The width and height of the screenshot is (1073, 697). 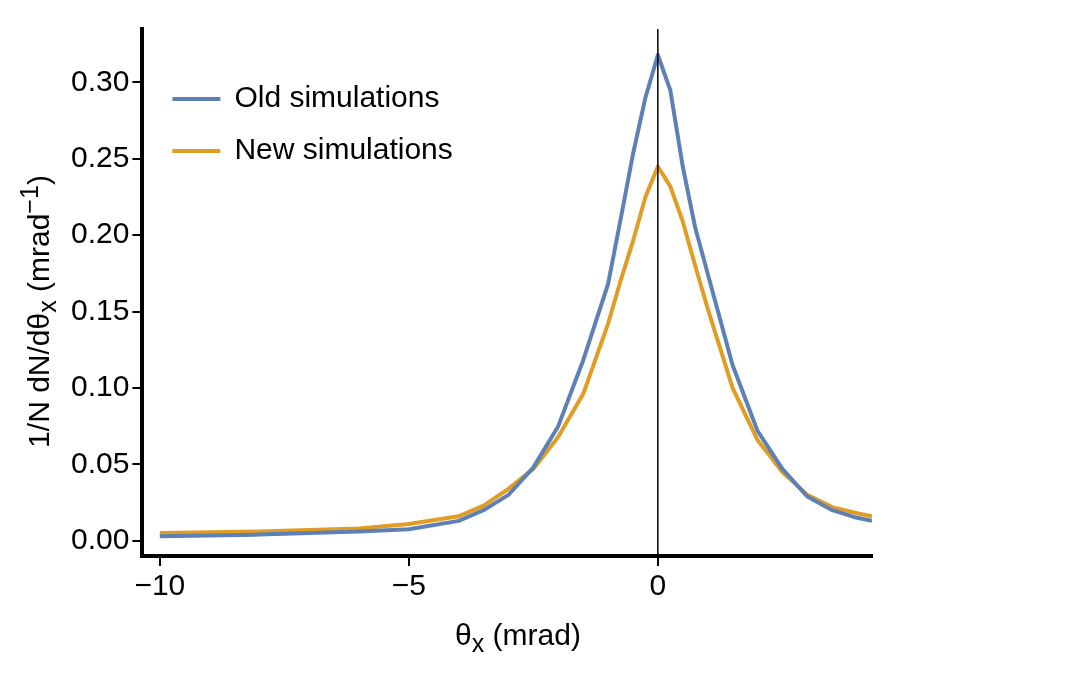 I want to click on y-tick-label: 0.30, so click(x=100, y=80).